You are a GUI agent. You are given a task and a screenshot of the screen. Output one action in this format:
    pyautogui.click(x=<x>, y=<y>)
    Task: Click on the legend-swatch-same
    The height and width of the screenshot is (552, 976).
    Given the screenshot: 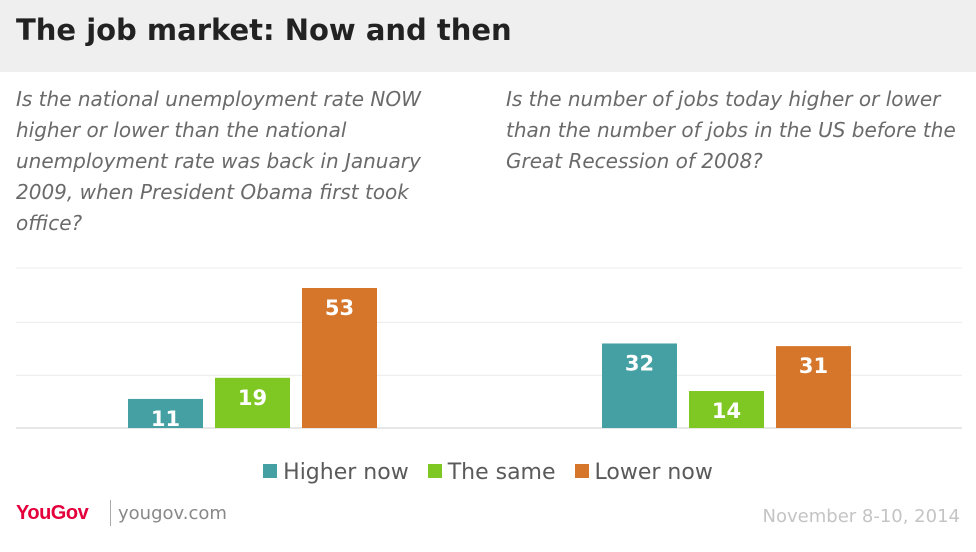 What is the action you would take?
    pyautogui.click(x=434, y=471)
    